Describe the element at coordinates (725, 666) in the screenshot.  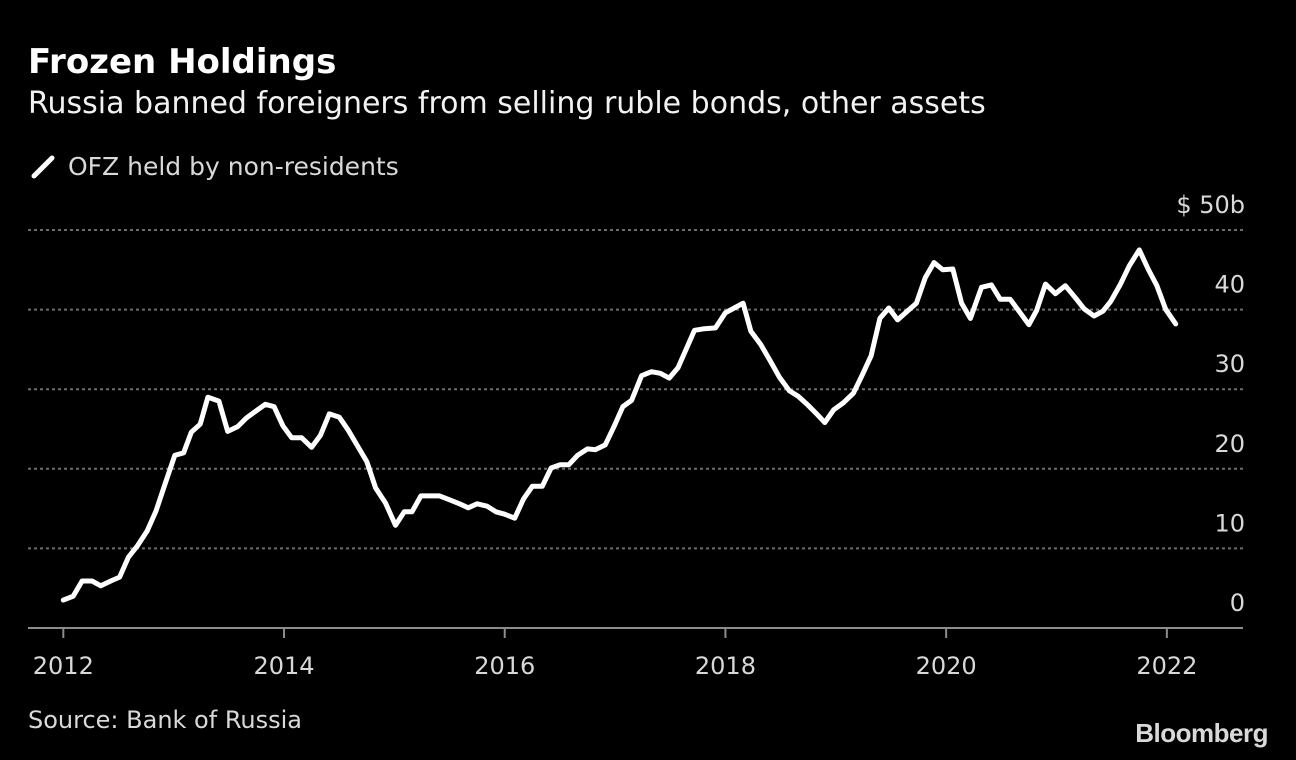
I see `x-tick-label: 2018` at that location.